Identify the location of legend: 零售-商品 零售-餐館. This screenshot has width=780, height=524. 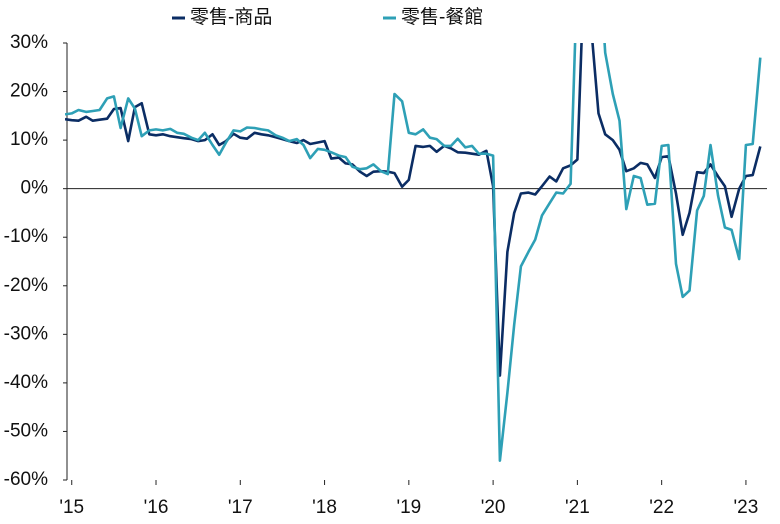
(327, 17).